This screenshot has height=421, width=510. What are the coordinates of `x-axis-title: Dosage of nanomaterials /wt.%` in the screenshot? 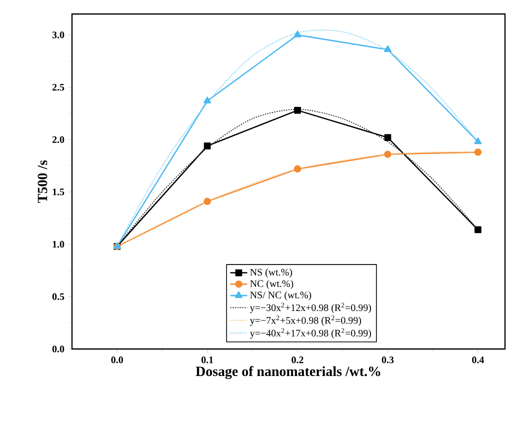 It's located at (288, 373).